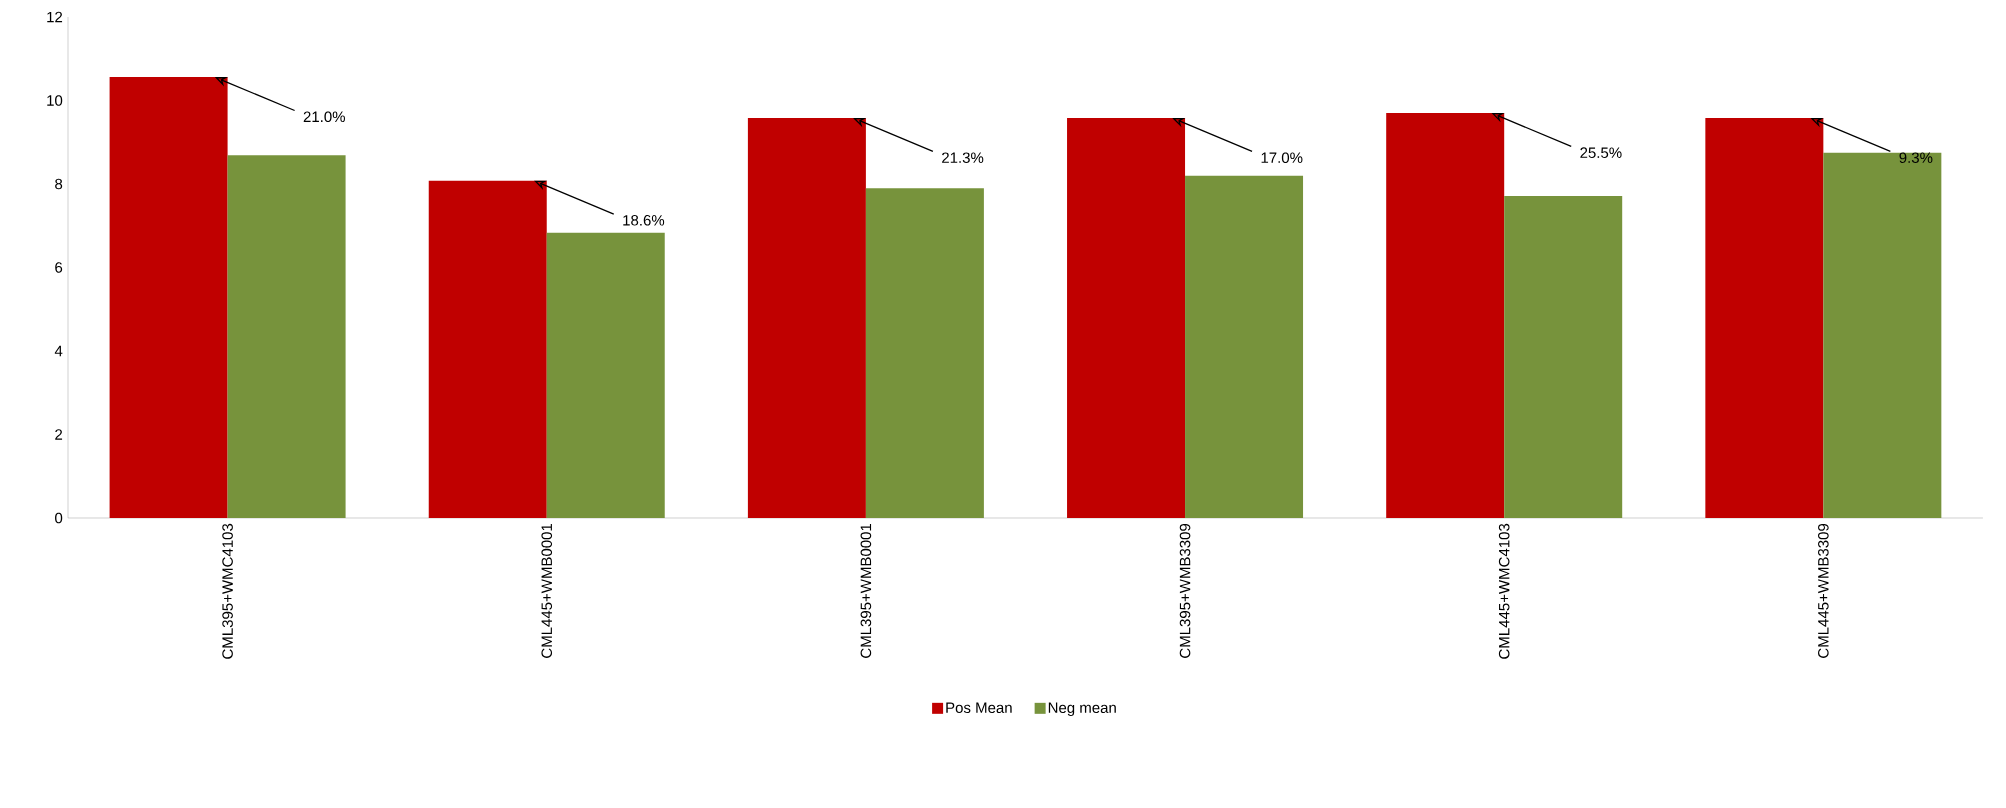  What do you see at coordinates (1504, 591) in the screenshot?
I see `x-tick-label: CML445+WMC4103` at bounding box center [1504, 591].